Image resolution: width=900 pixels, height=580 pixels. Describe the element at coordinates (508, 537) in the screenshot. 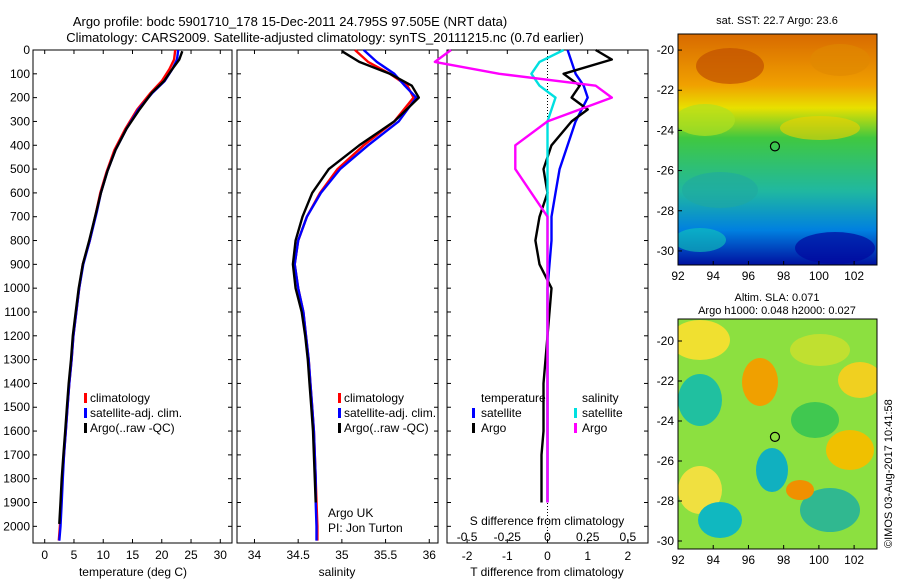

I see `s-x-tick-label: -0.25` at that location.